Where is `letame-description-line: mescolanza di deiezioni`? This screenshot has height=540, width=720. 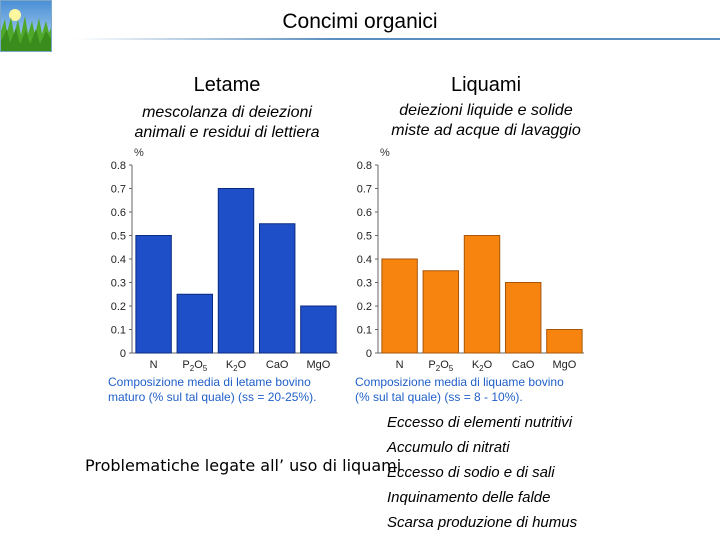 letame-description-line: mescolanza di deiezioni is located at coordinates (227, 112).